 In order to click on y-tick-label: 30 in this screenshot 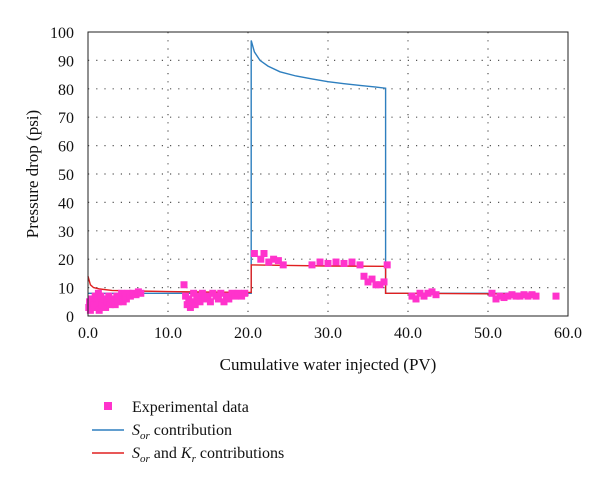, I will do `click(66, 232)`.